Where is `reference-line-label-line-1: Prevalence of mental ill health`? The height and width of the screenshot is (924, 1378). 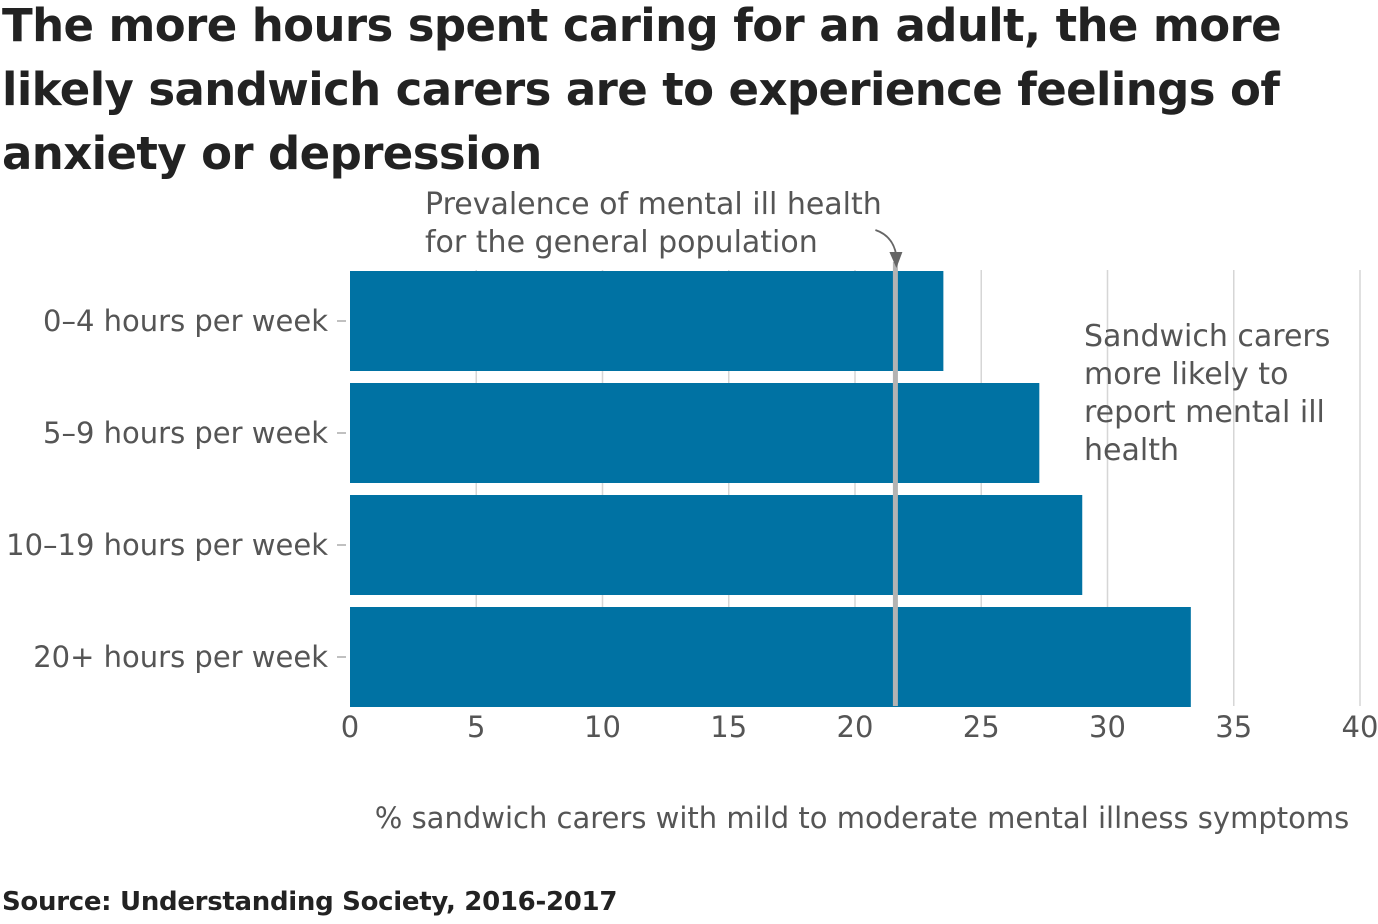 reference-line-label-line-1: Prevalence of mental ill health is located at coordinates (653, 204).